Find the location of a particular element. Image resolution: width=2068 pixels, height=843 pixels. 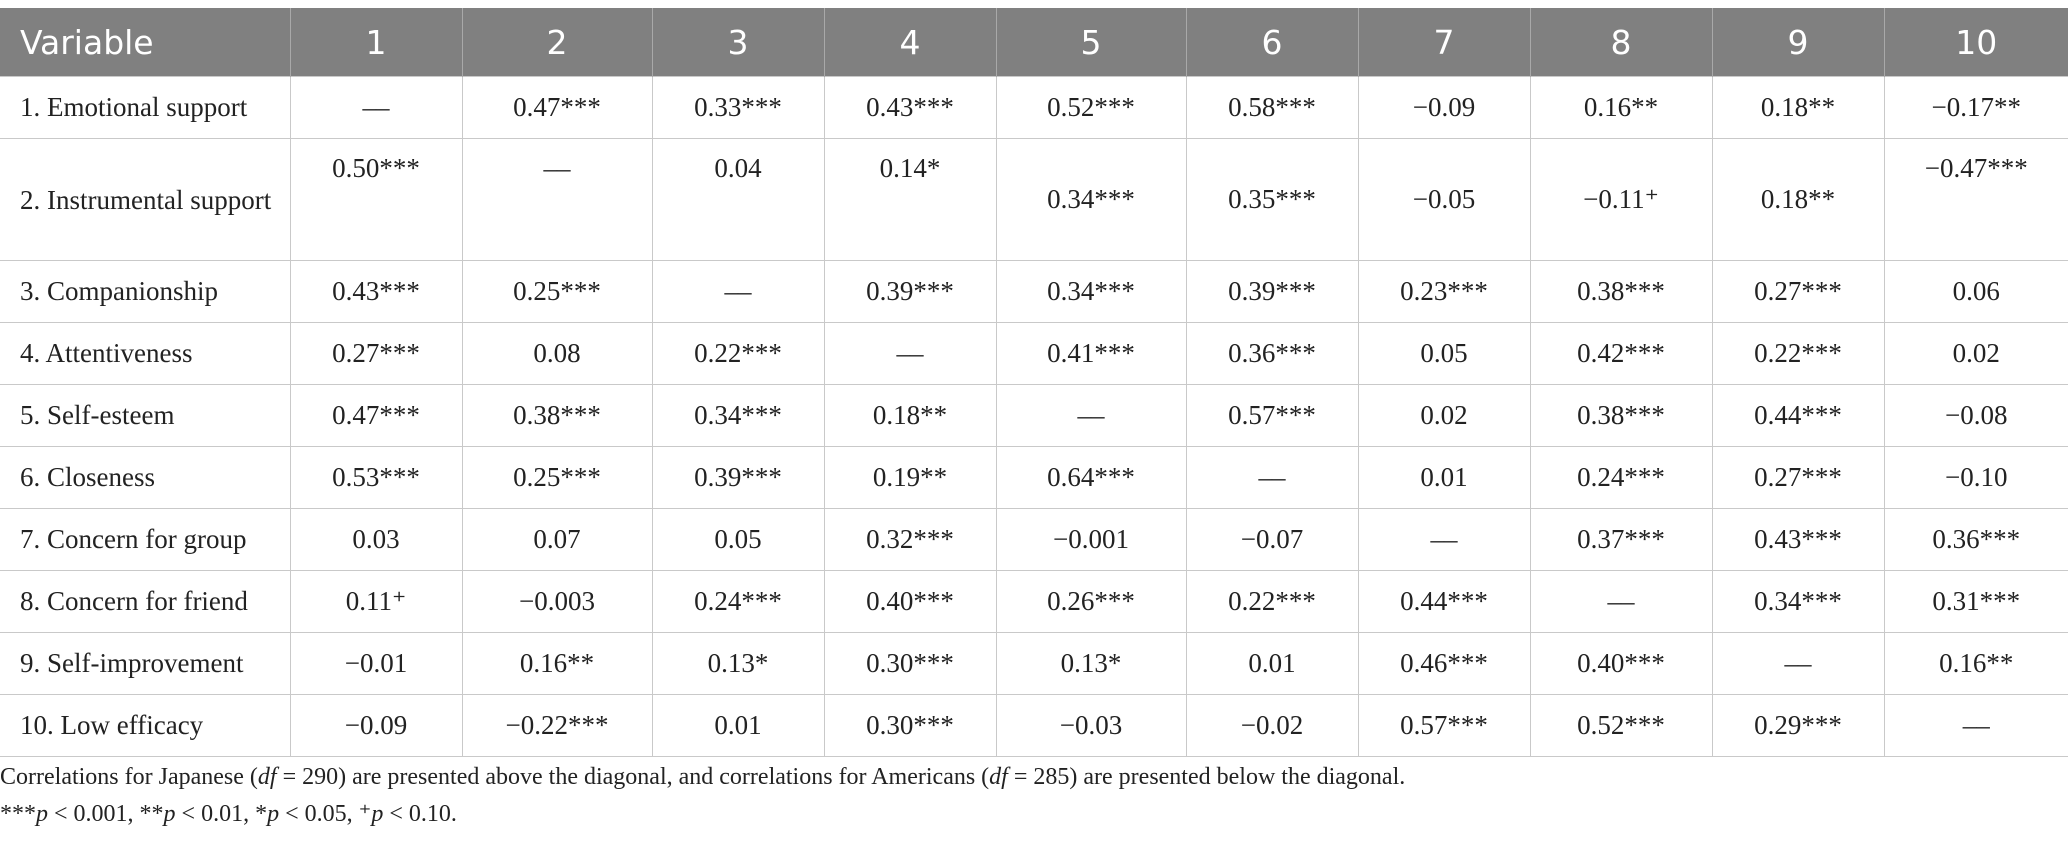

header-cell: 3 is located at coordinates (737, 42).